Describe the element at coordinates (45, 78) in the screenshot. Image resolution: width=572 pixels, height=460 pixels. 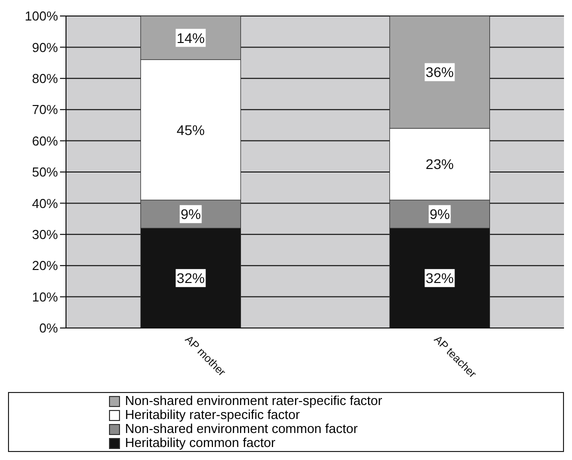
I see `y-tick-label: 80%` at that location.